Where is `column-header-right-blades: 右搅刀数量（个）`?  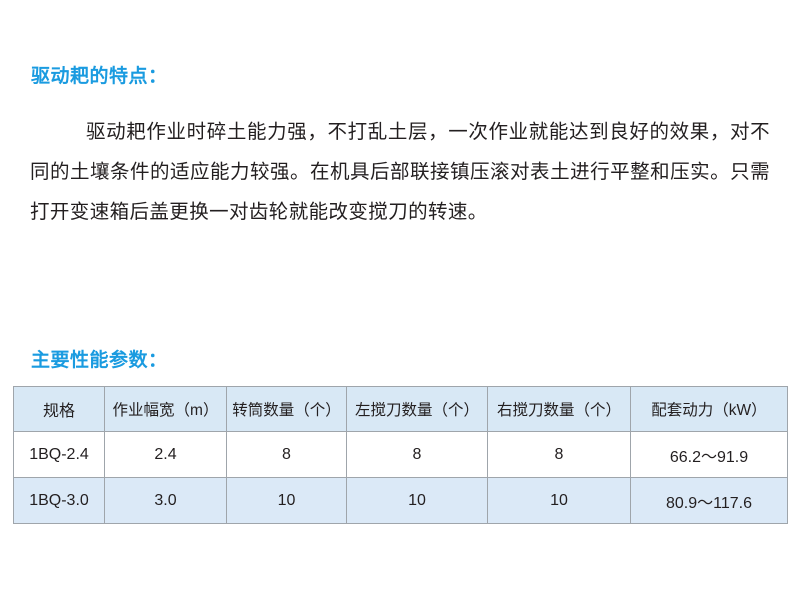
column-header-right-blades: 右搅刀数量（个） is located at coordinates (559, 409).